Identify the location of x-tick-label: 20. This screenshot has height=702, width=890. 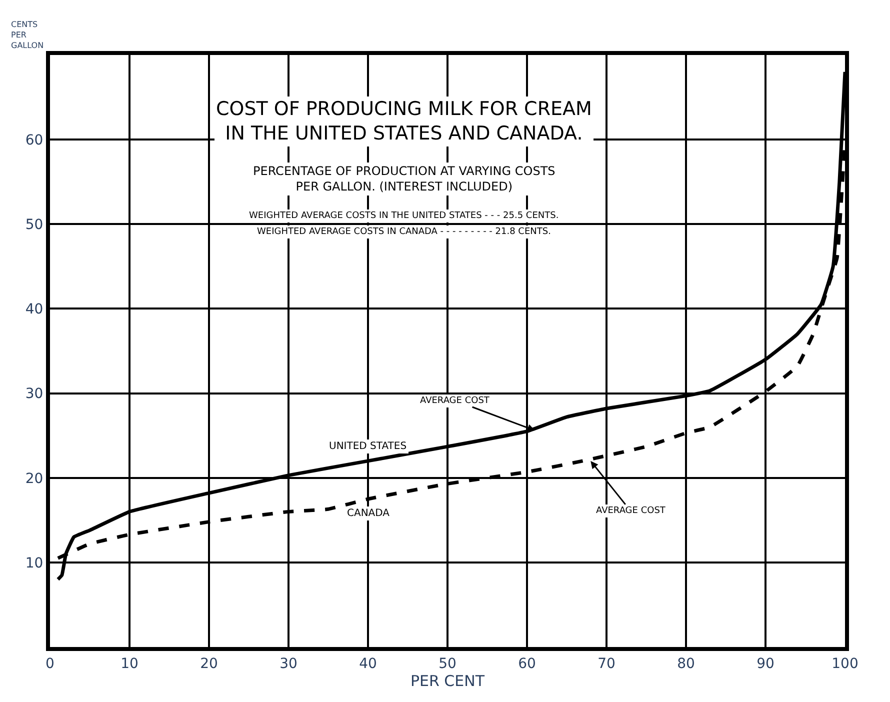
(209, 664).